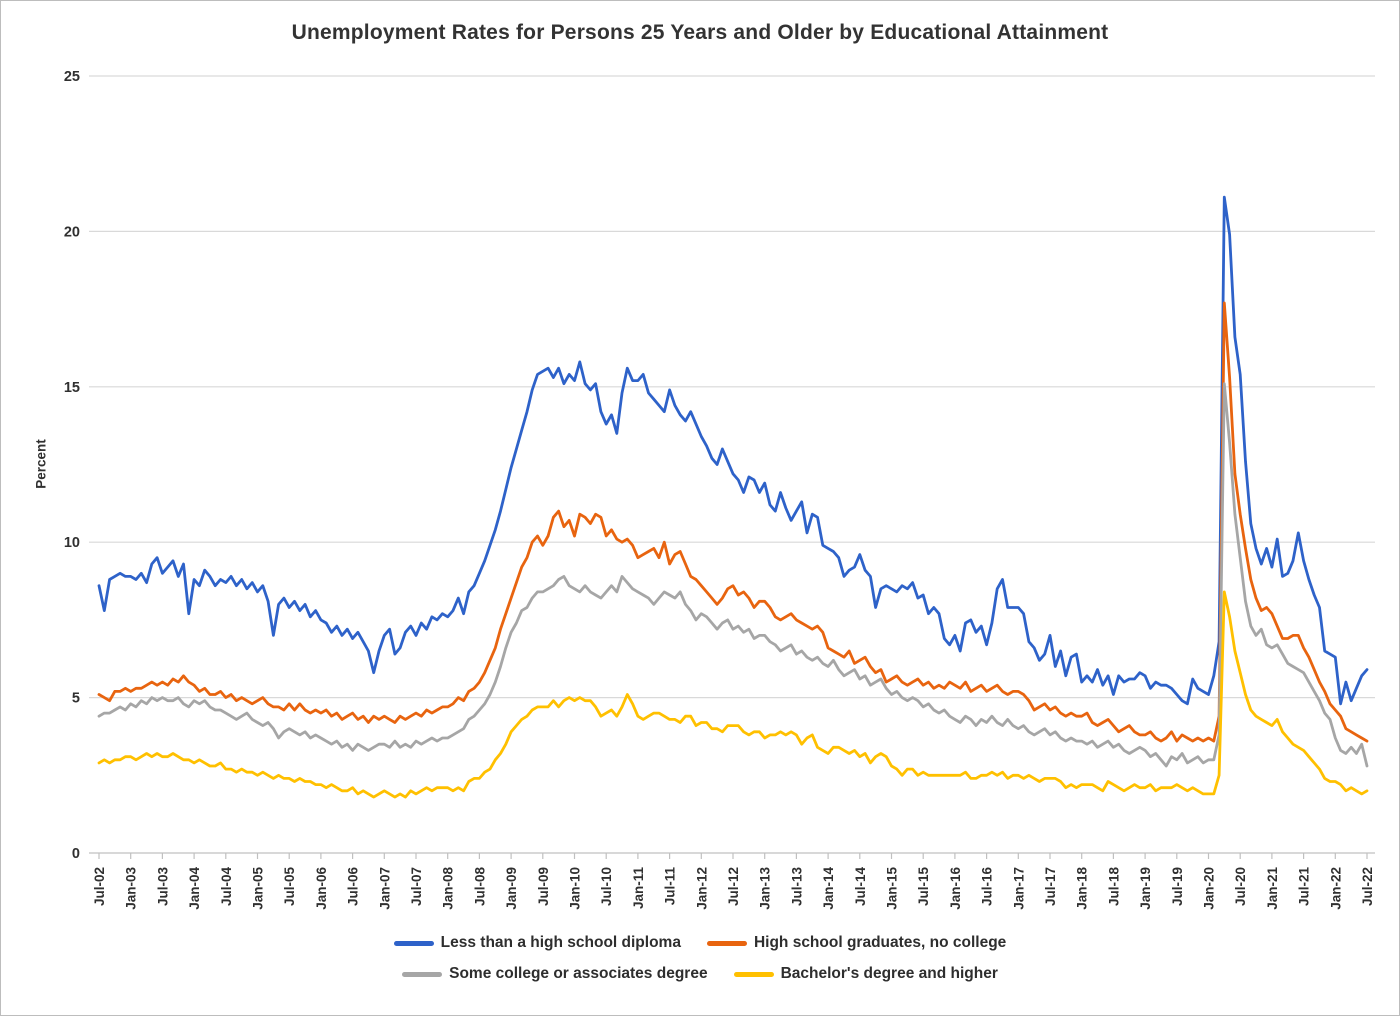 This screenshot has height=1016, width=1400. What do you see at coordinates (796, 887) in the screenshot?
I see `x-tick-label: Jul-13` at bounding box center [796, 887].